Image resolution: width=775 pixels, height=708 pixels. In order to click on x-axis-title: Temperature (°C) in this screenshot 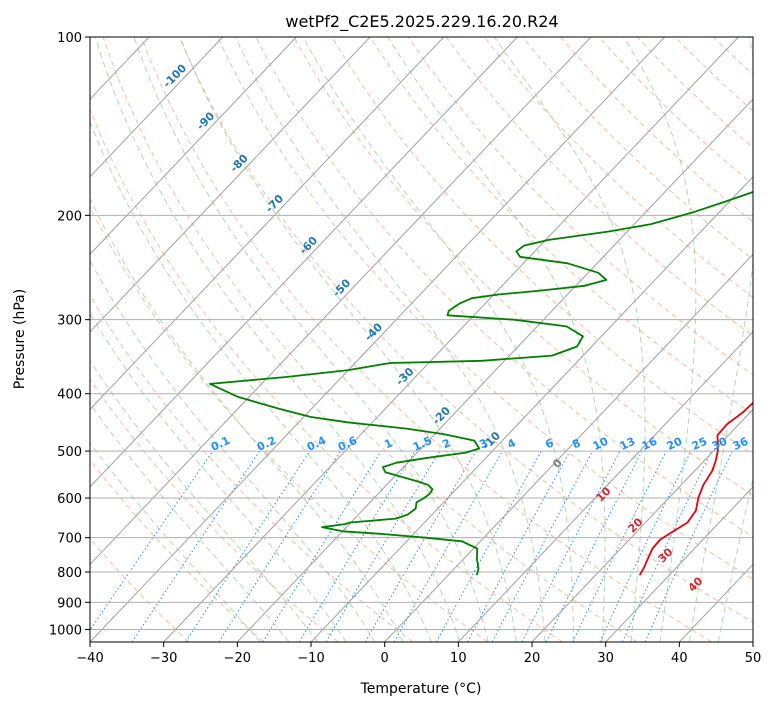, I will do `click(421, 689)`.